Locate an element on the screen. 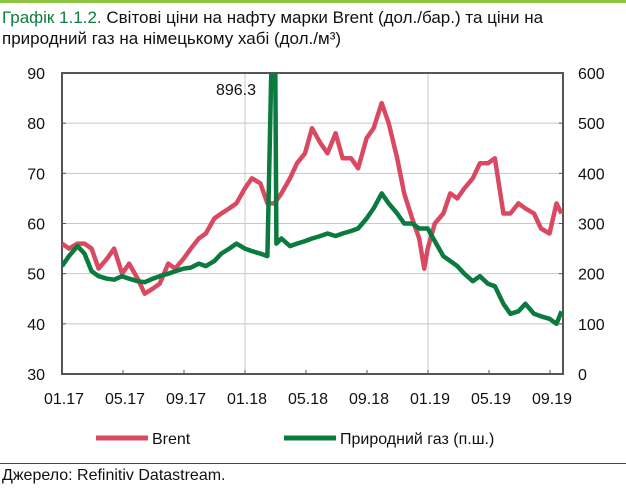 Image resolution: width=626 pixels, height=495 pixels. y-left-tick-label: 50 is located at coordinates (36, 275).